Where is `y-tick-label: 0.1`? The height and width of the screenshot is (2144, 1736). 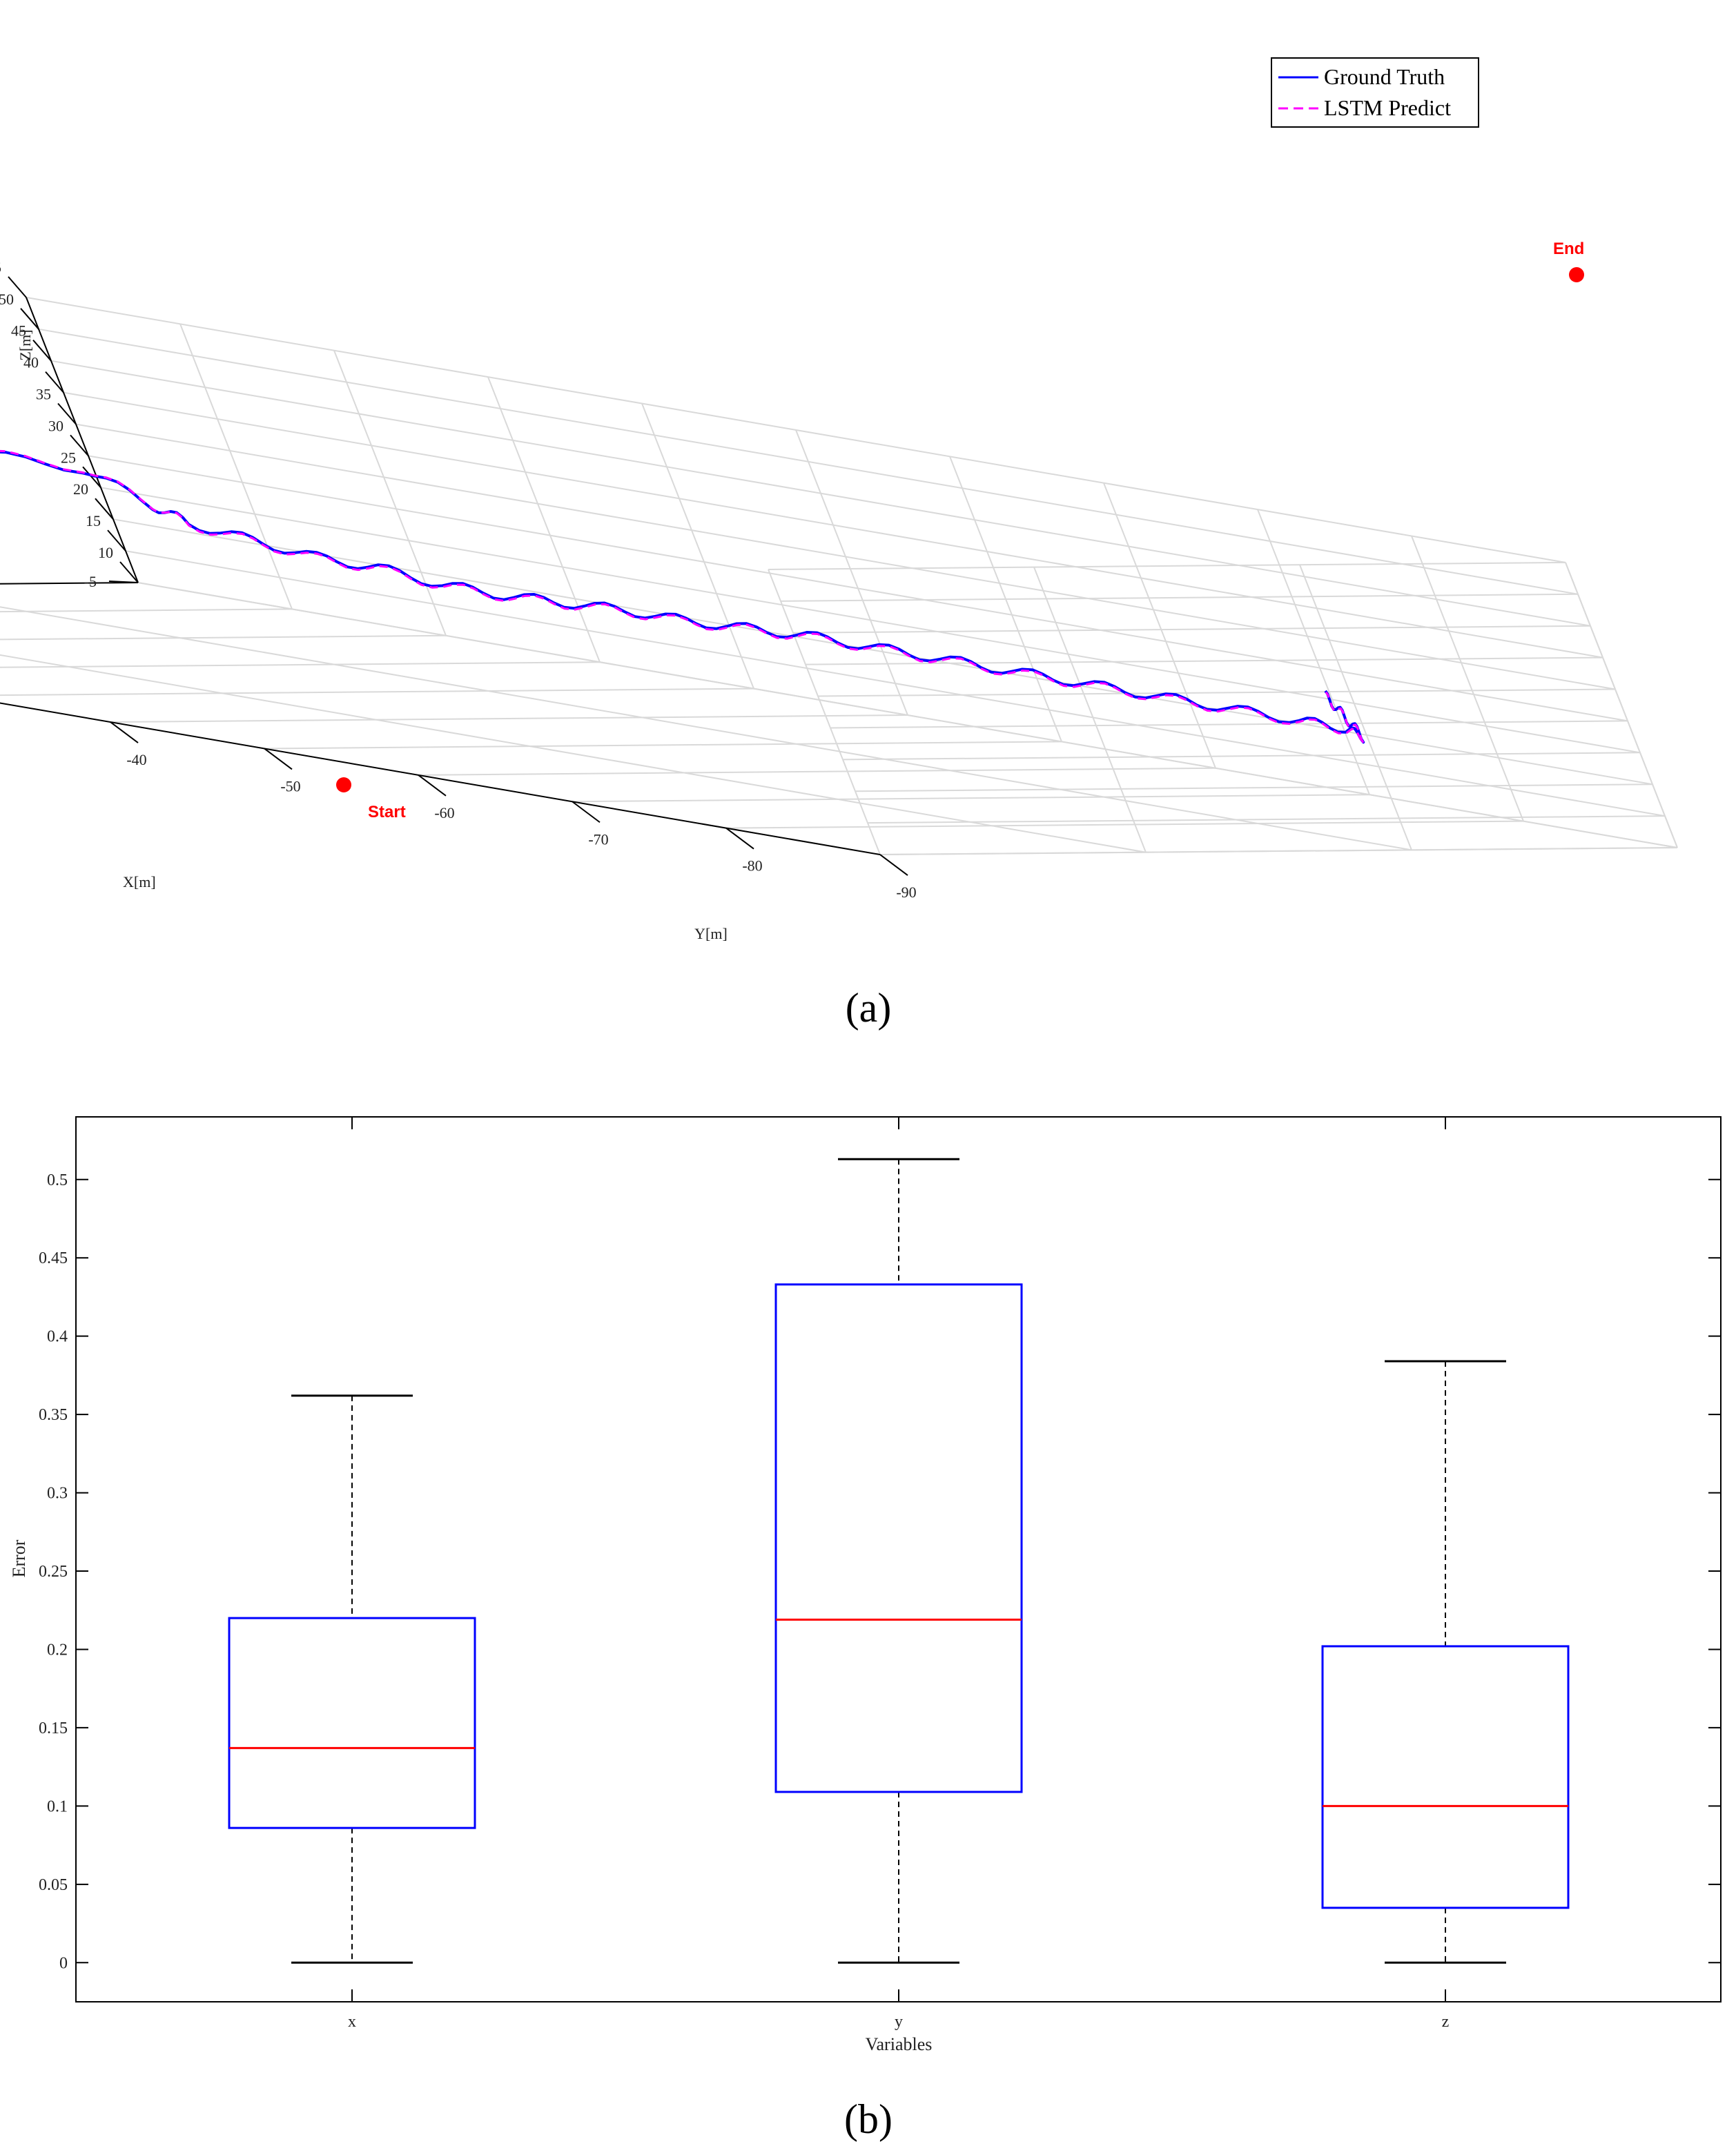 y-tick-label: 0.1 is located at coordinates (57, 1806).